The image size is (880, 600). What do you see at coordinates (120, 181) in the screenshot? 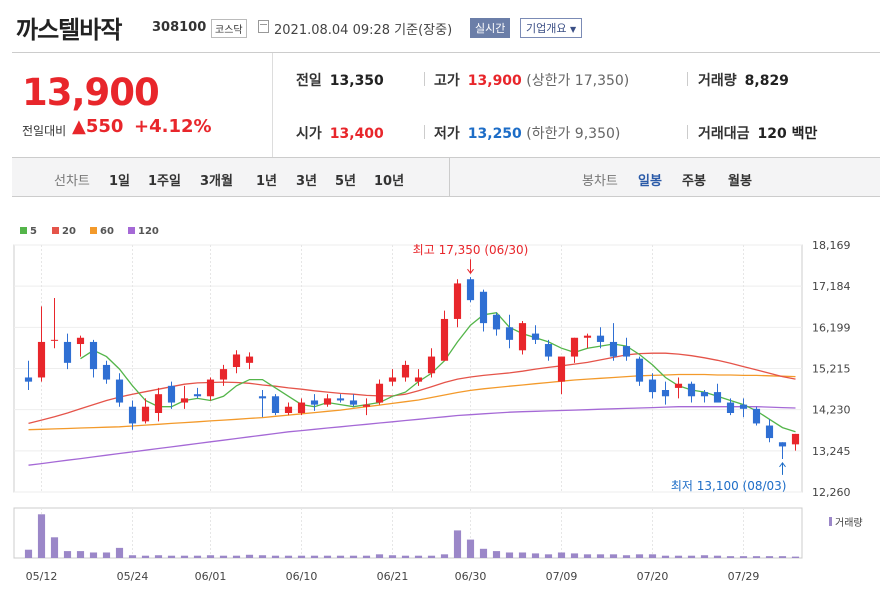
I see `tab-1d: 1일` at bounding box center [120, 181].